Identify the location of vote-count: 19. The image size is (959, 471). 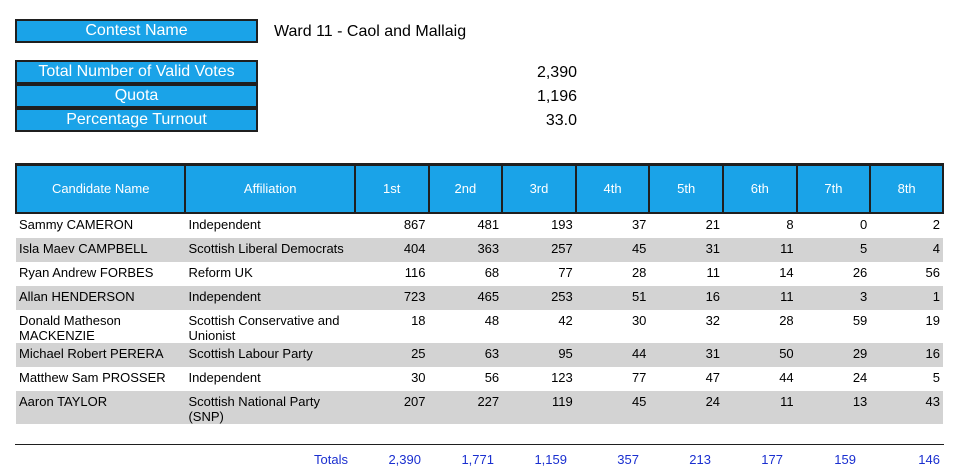
(932, 320).